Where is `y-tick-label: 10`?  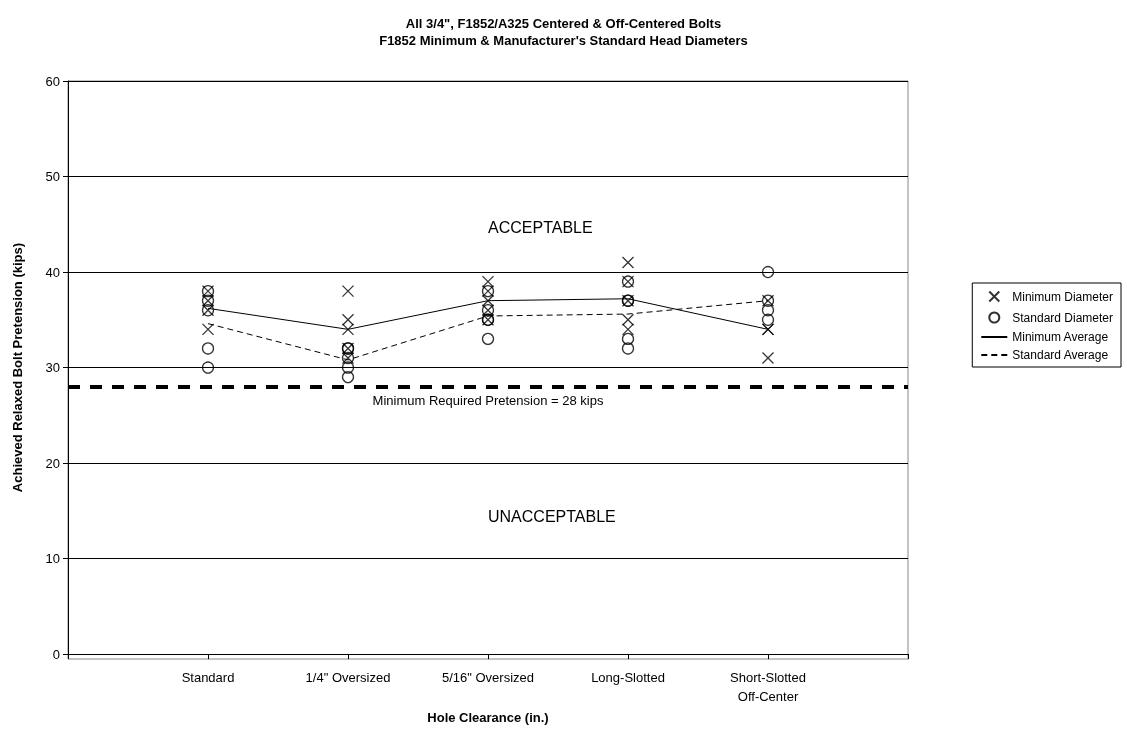 y-tick-label: 10 is located at coordinates (52, 559).